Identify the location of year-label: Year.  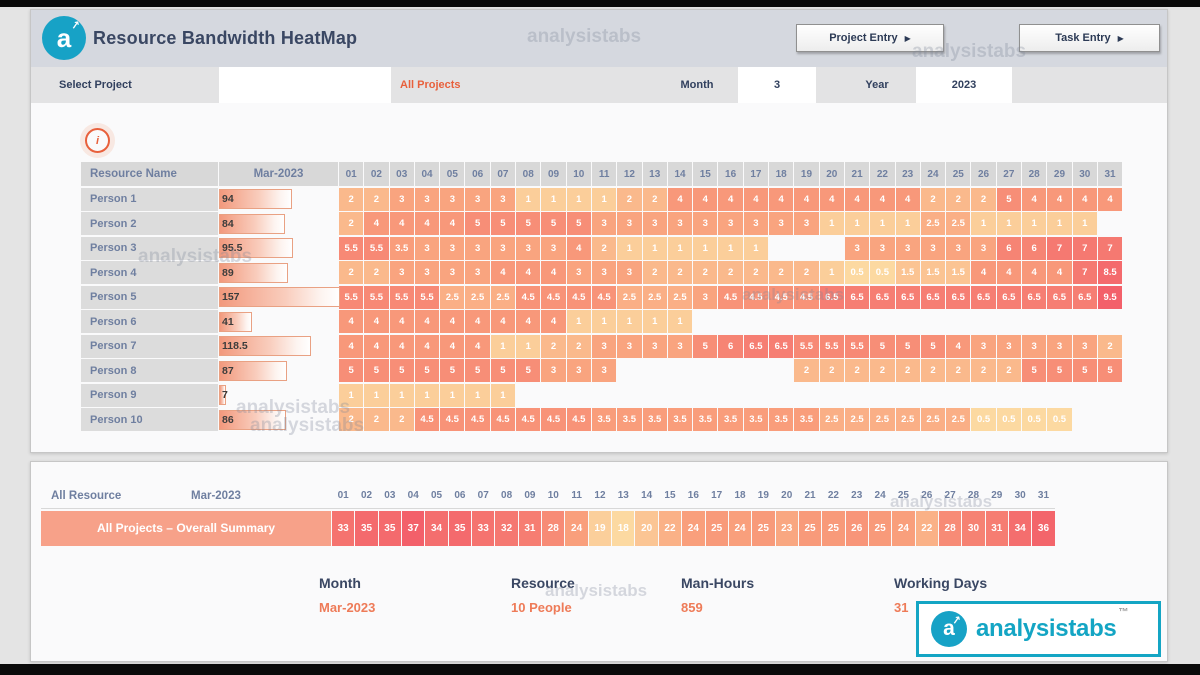
(877, 85).